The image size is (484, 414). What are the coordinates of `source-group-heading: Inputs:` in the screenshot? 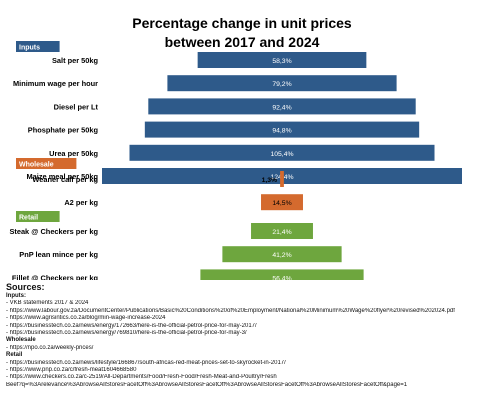 It's located at (16, 296).